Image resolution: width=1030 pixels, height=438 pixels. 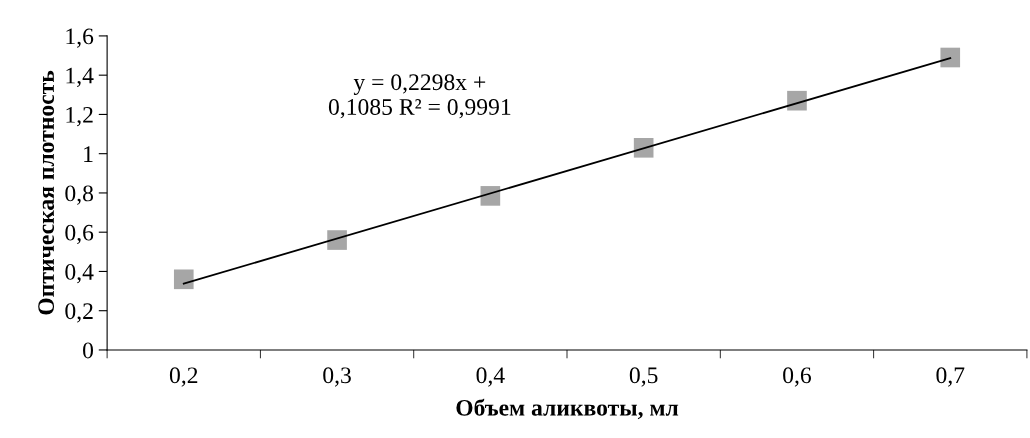 I want to click on y-tick-label: 1,4, so click(x=80, y=77).